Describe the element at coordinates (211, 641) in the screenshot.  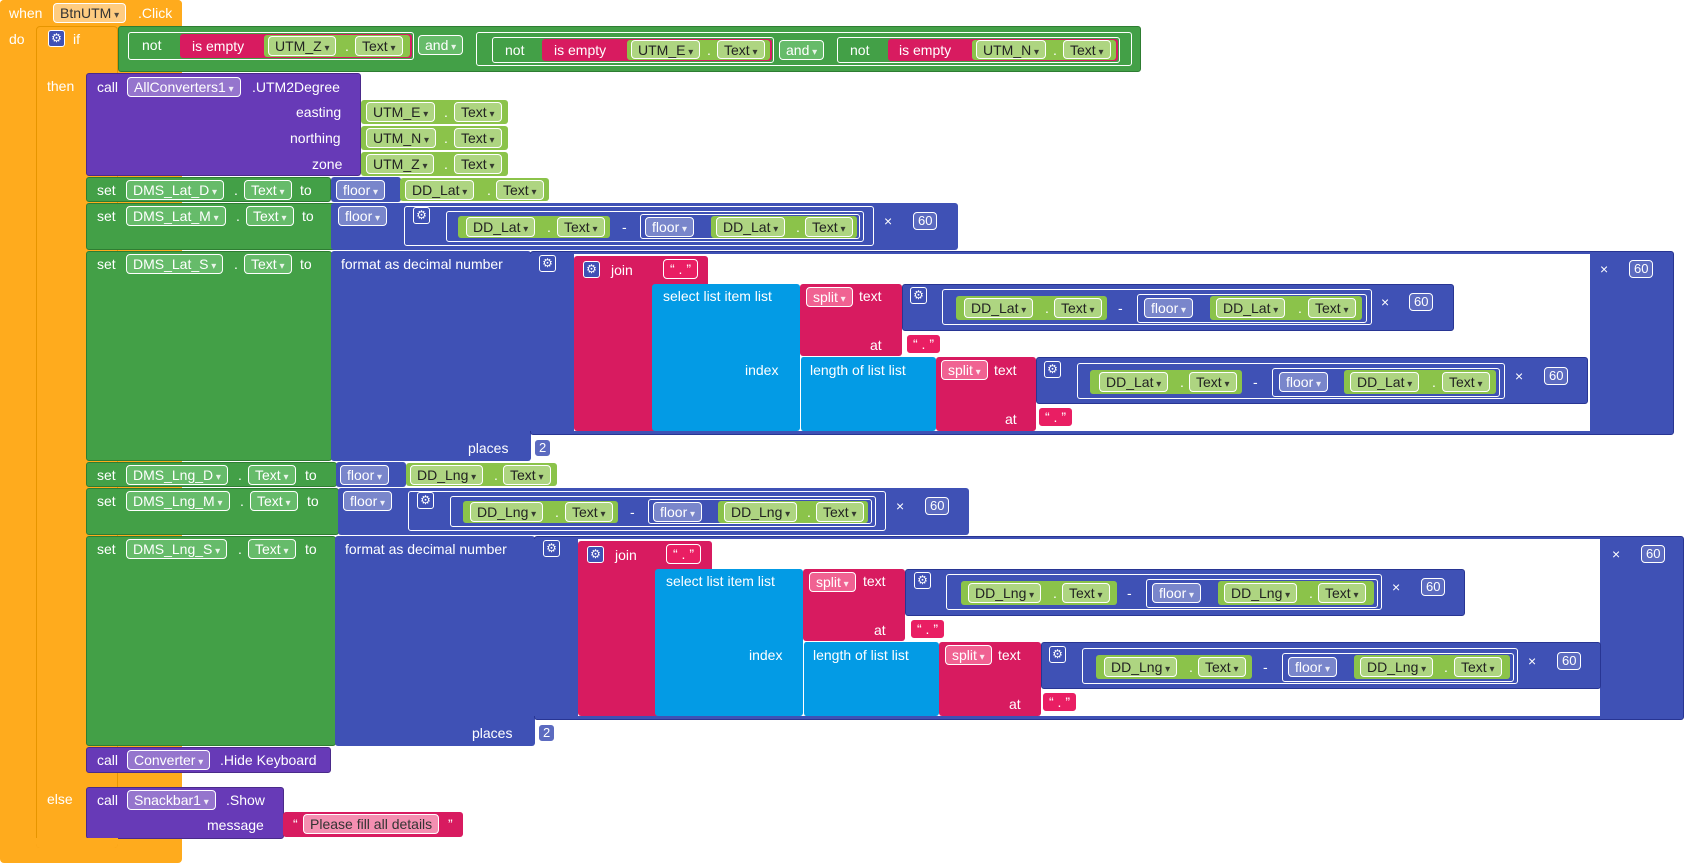
I see `set-dms-lng-s-block` at that location.